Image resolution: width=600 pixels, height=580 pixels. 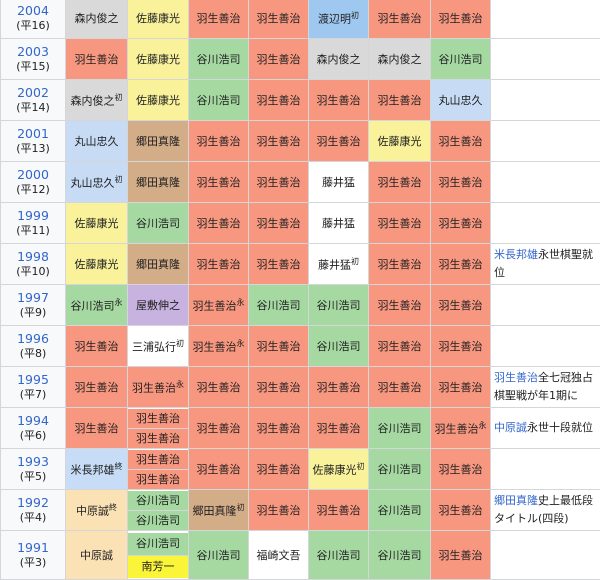 I want to click on title-holder-cell: 谷川浩司永, so click(x=97, y=305).